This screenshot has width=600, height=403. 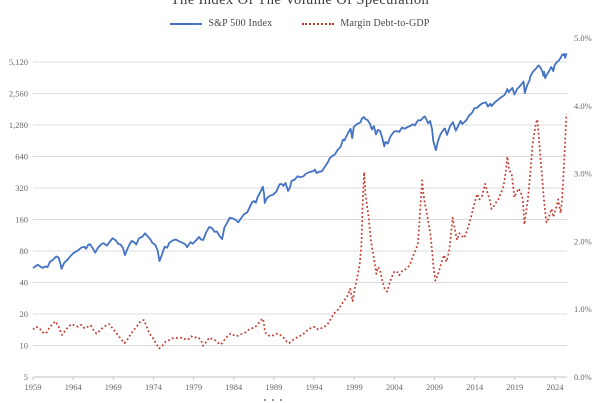 I want to click on y-left-tick-label: 5, so click(x=26, y=377).